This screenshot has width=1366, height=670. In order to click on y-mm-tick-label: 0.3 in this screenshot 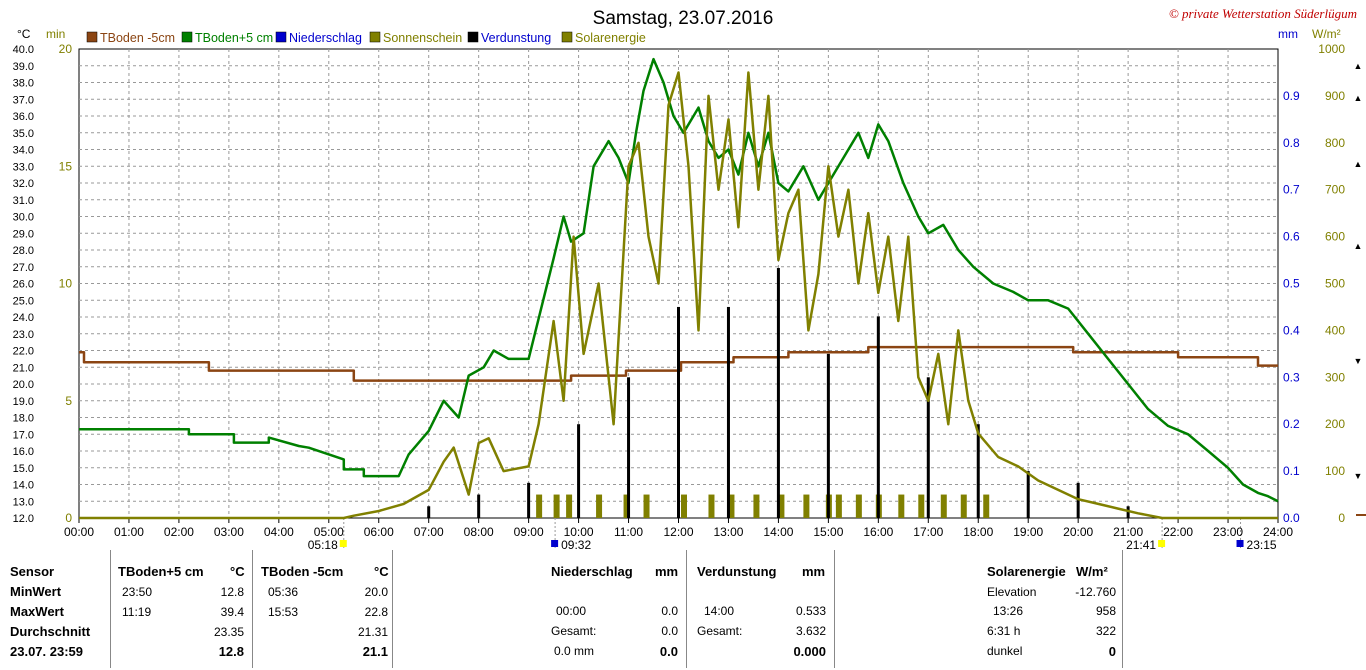, I will do `click(1291, 377)`.